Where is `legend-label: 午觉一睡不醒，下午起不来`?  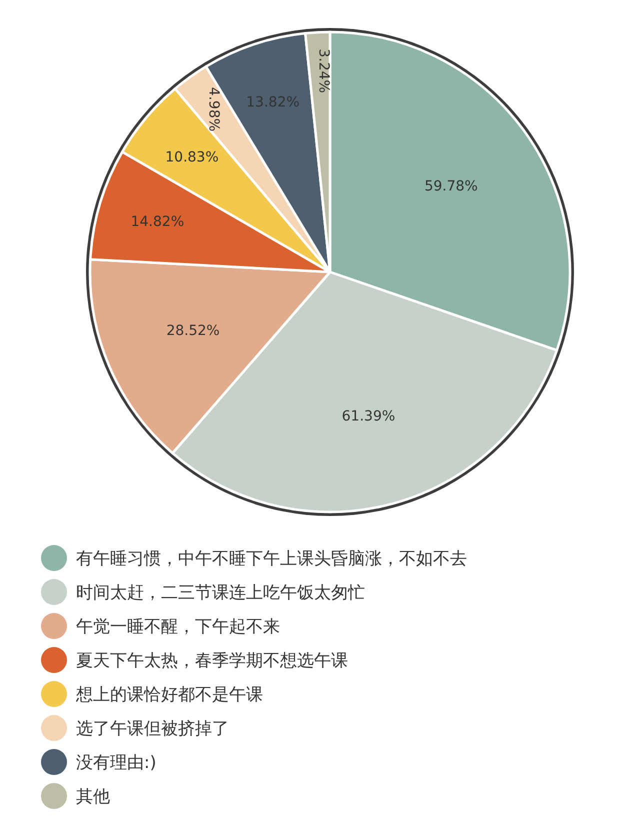
legend-label: 午觉一睡不醒，下午起不来 is located at coordinates (178, 627).